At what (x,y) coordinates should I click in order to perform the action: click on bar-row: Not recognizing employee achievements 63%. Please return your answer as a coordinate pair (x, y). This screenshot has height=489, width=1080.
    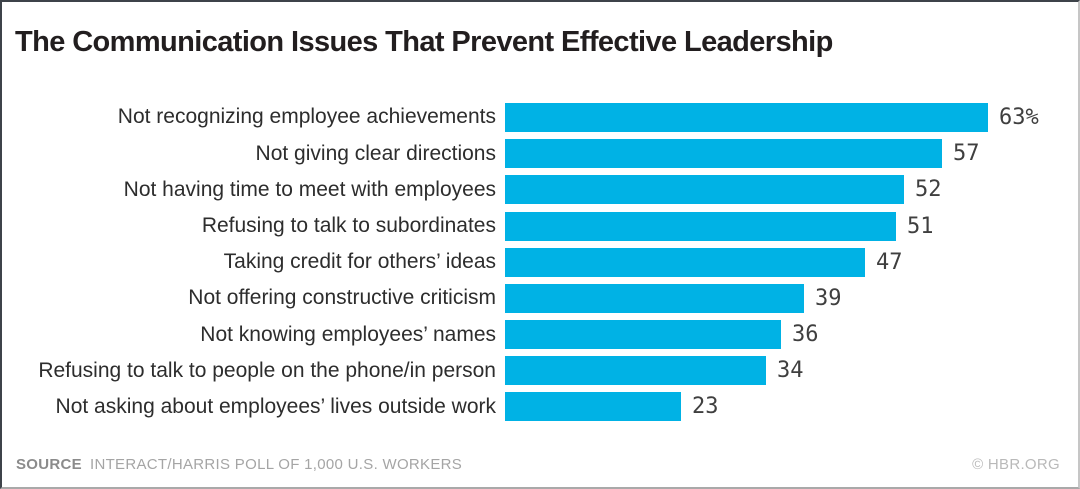
    Looking at the image, I should click on (540, 117).